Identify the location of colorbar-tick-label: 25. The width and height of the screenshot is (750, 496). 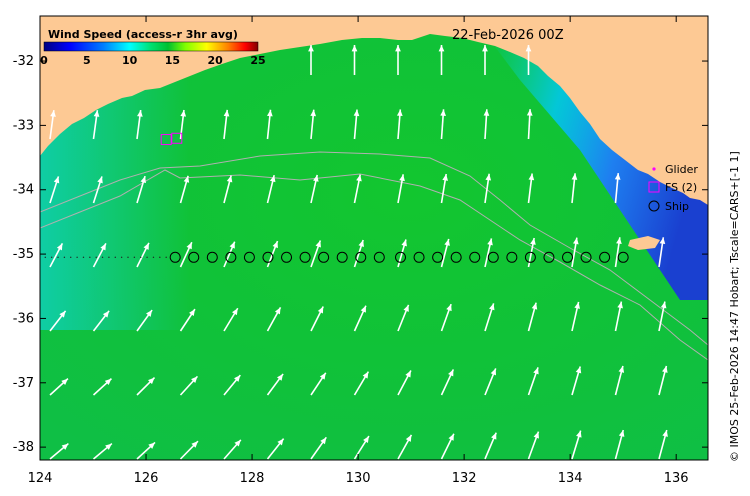
(257, 60).